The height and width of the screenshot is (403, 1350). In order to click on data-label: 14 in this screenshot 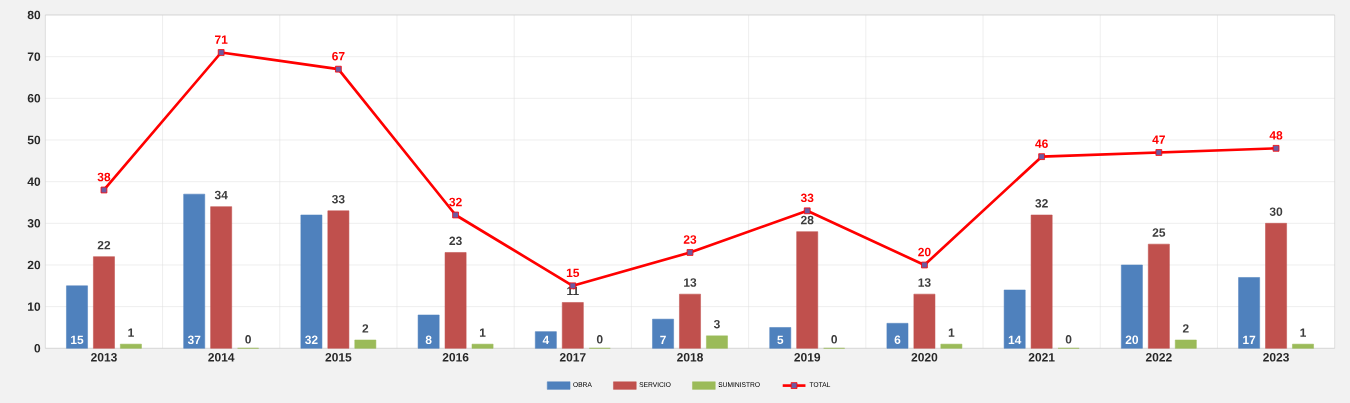, I will do `click(1015, 340)`.